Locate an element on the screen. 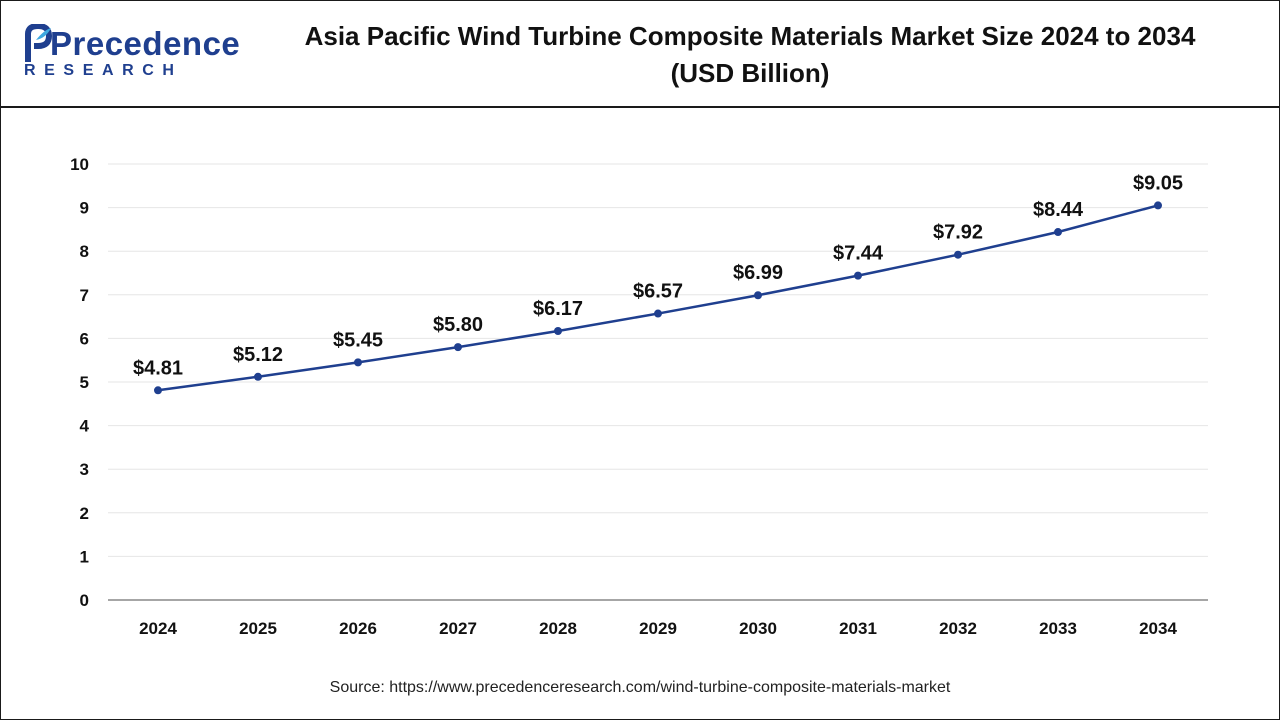 The height and width of the screenshot is (720, 1280). x-tick-label: 2033 is located at coordinates (1058, 628).